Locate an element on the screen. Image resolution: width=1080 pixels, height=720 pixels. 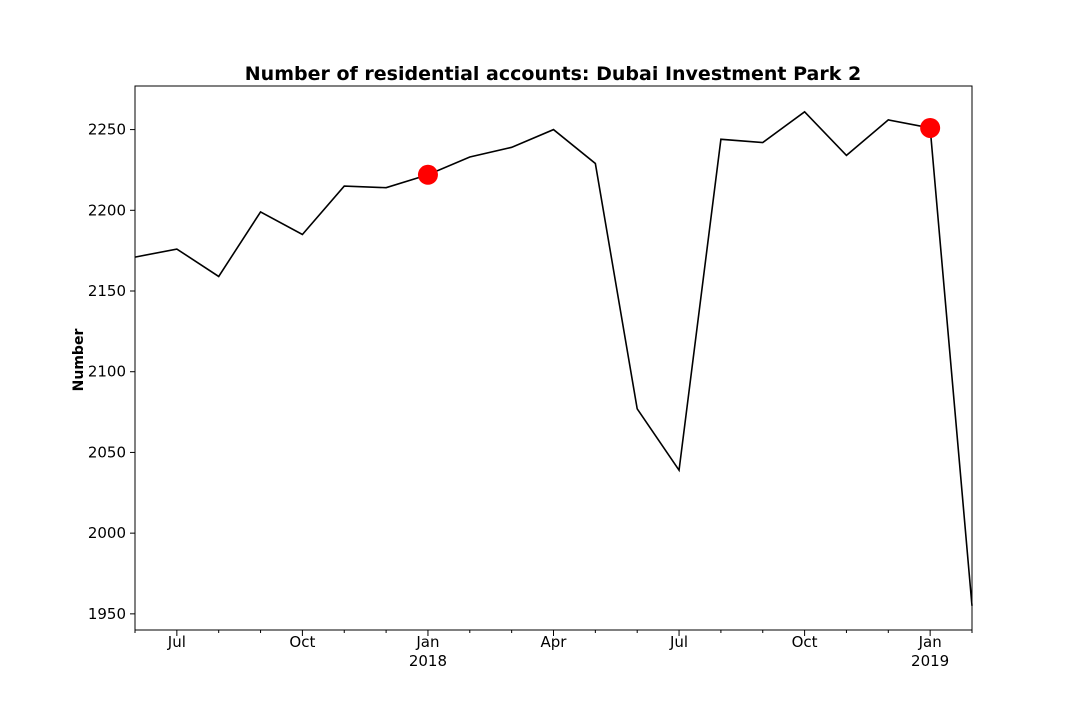
y-tick-label: 2050 is located at coordinates (107, 452).